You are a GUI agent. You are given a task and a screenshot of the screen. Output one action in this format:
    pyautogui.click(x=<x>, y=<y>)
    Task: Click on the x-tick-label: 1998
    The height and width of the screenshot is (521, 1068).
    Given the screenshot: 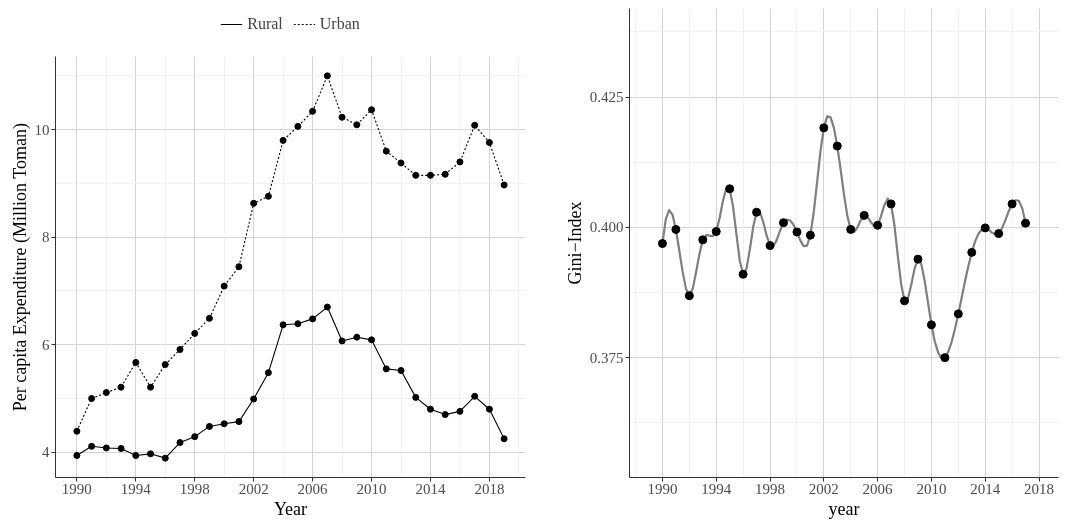 What is the action you would take?
    pyautogui.click(x=194, y=488)
    